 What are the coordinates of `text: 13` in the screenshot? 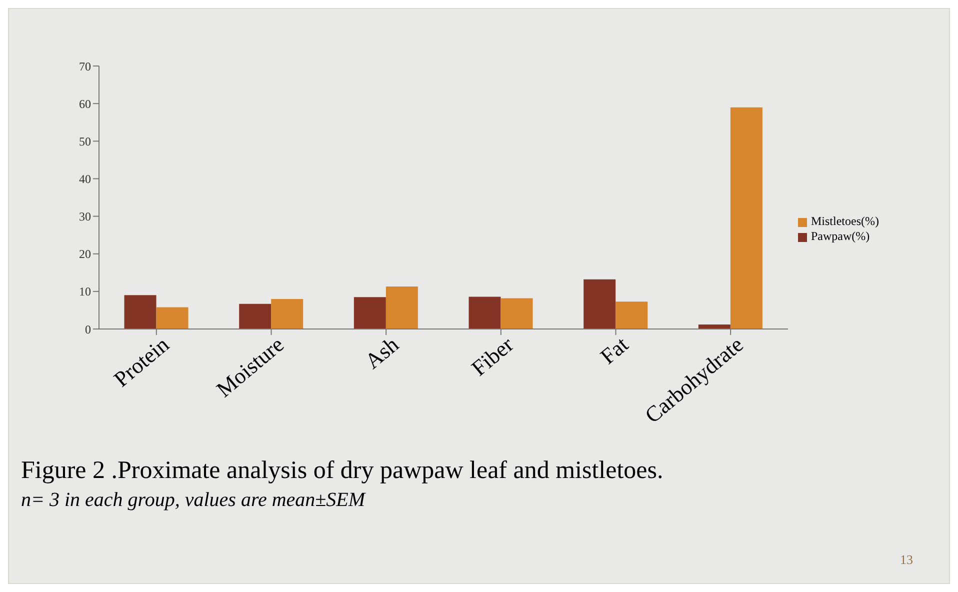 It's located at (906, 560).